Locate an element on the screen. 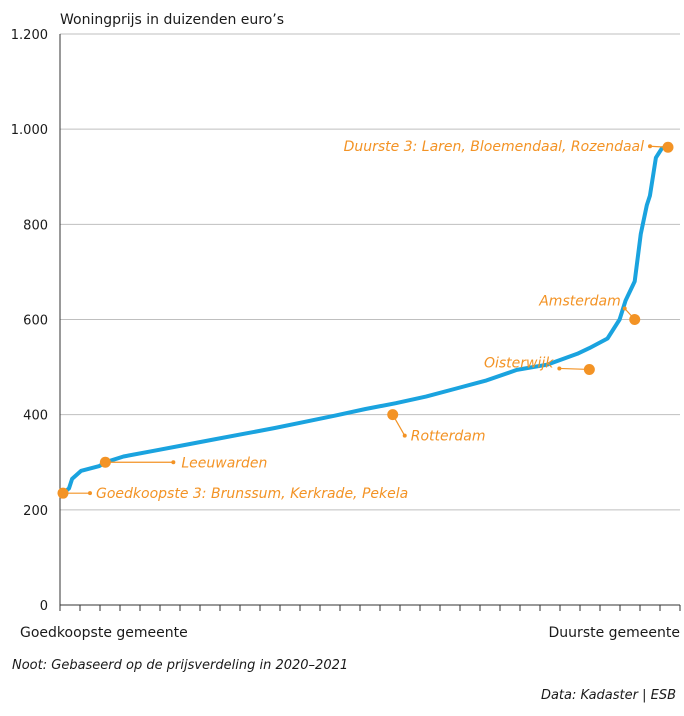 The height and width of the screenshot is (716, 684). y-tick-label: 1.000 is located at coordinates (29, 130).